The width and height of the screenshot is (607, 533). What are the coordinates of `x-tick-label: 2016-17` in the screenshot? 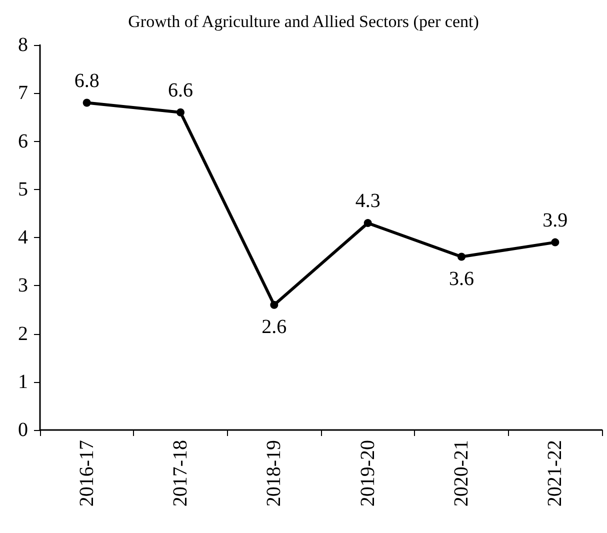 It's located at (87, 473).